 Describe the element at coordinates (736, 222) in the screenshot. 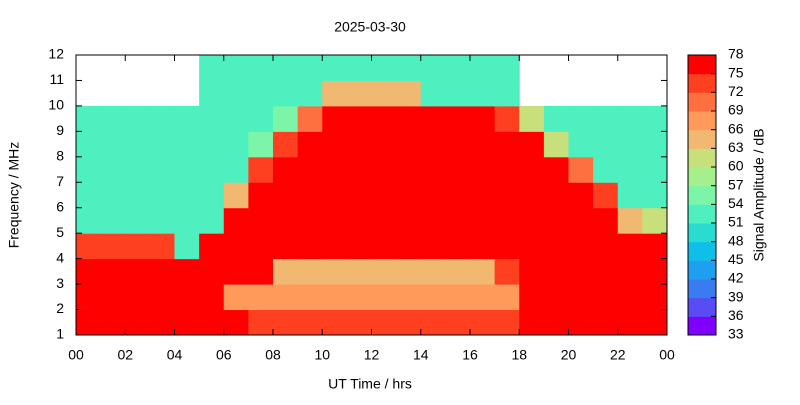

I see `colorbar-tick-label: 51` at that location.